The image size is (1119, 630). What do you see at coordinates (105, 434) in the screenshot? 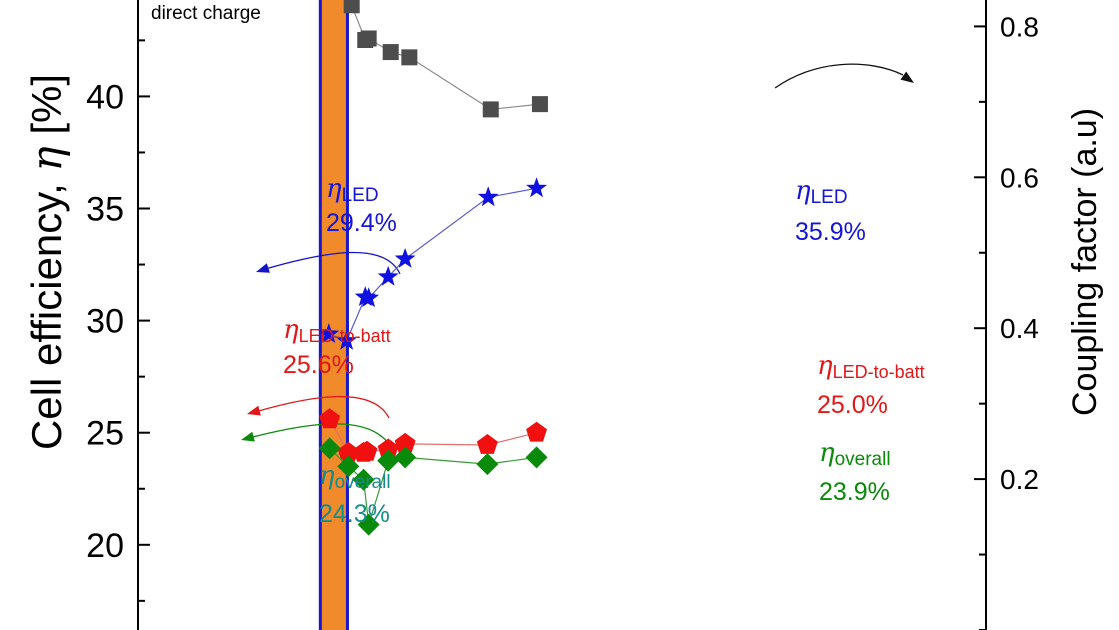
I see `left-tick-label: 25` at bounding box center [105, 434].